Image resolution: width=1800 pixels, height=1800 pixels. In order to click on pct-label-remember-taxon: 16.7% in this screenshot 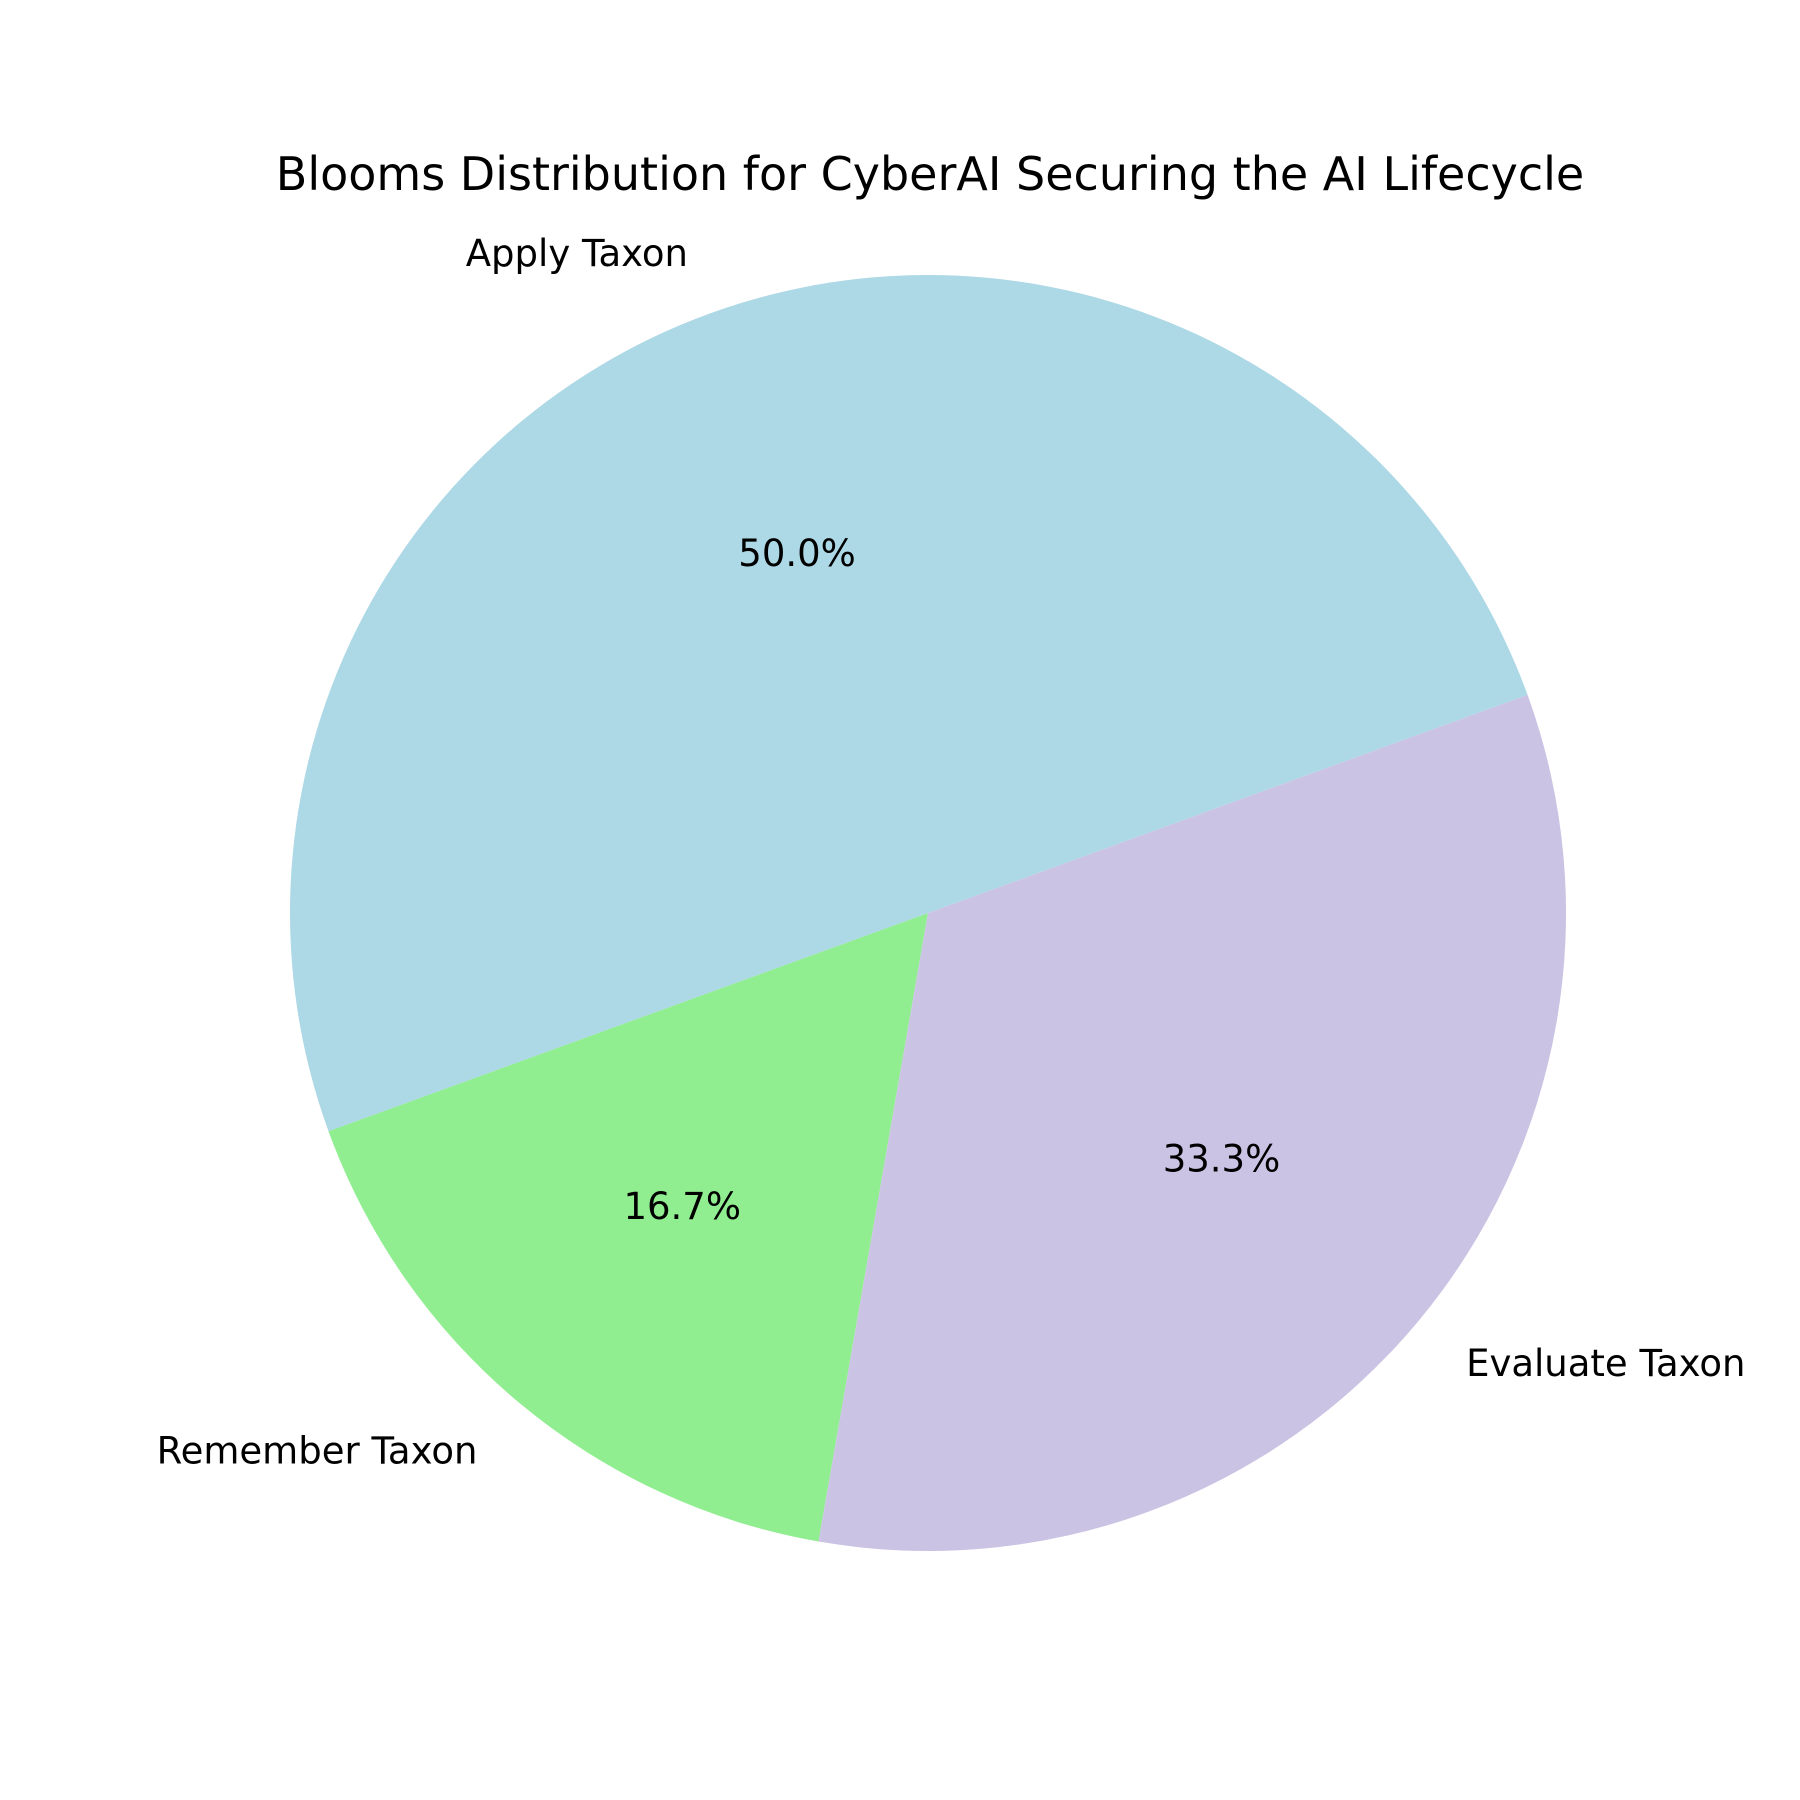, I will do `click(682, 1206)`.